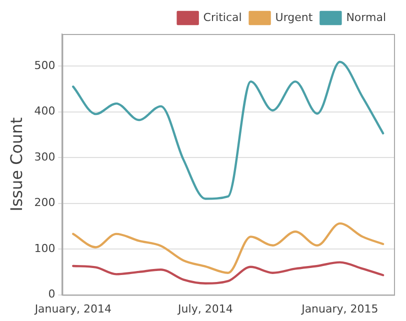 This screenshot has width=406, height=321. Describe the element at coordinates (52, 294) in the screenshot. I see `y-tick-label: 0` at that location.